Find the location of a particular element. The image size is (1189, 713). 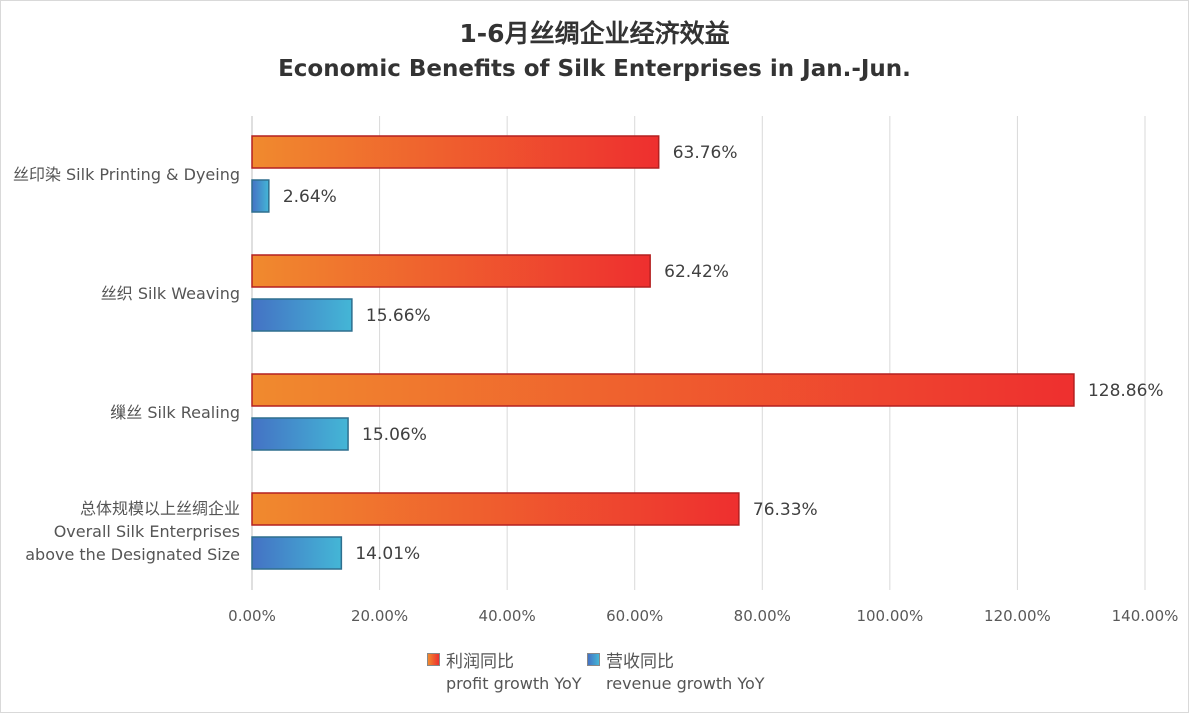

x-tick-label: 120.00% is located at coordinates (1017, 616).